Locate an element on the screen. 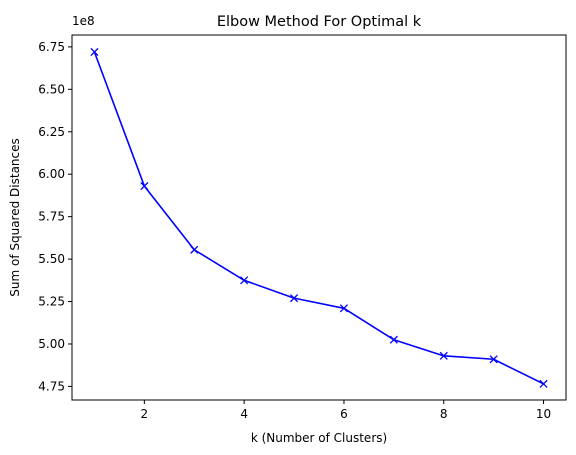 The height and width of the screenshot is (455, 576). y-tick-label: 6.75 is located at coordinates (51, 47).